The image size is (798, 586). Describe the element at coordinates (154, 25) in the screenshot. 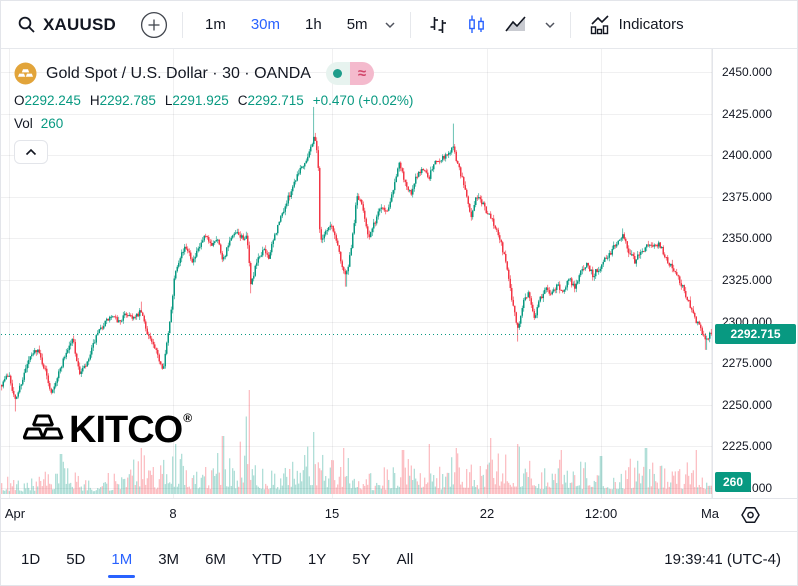

I see `plus-circle-icon` at that location.